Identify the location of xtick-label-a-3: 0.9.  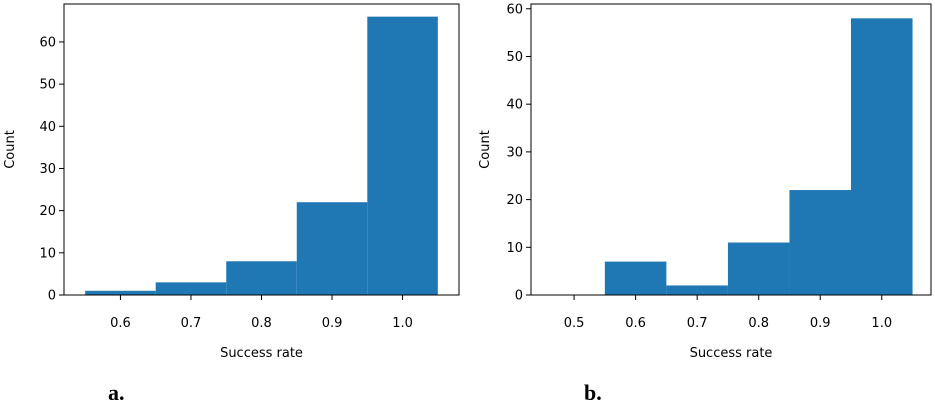
(332, 323).